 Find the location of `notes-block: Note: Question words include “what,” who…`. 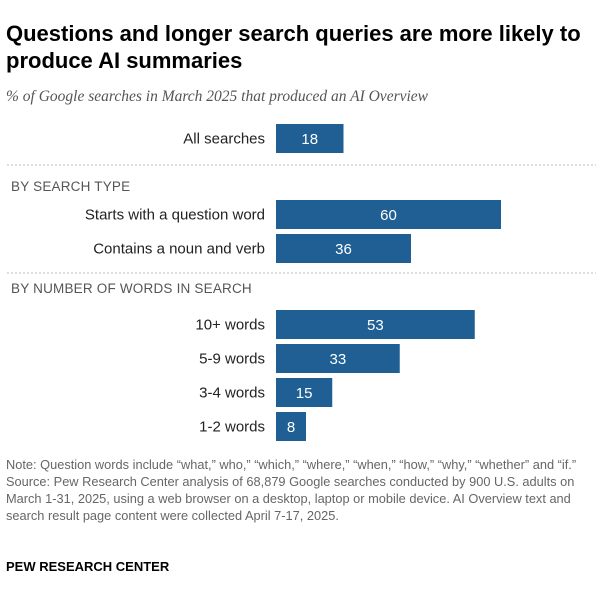

notes-block: Note: Question words include “what,” who… is located at coordinates (302, 490).